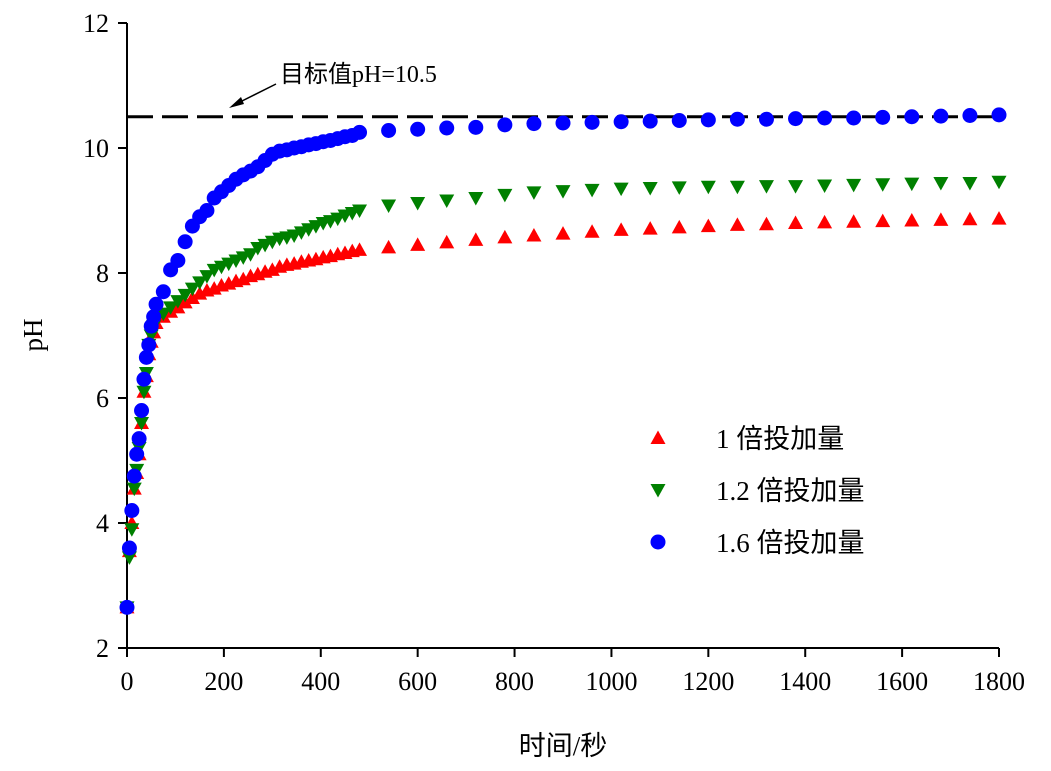 Image resolution: width=1051 pixels, height=771 pixels. What do you see at coordinates (320, 681) in the screenshot?
I see `x-tick-label: 400` at bounding box center [320, 681].